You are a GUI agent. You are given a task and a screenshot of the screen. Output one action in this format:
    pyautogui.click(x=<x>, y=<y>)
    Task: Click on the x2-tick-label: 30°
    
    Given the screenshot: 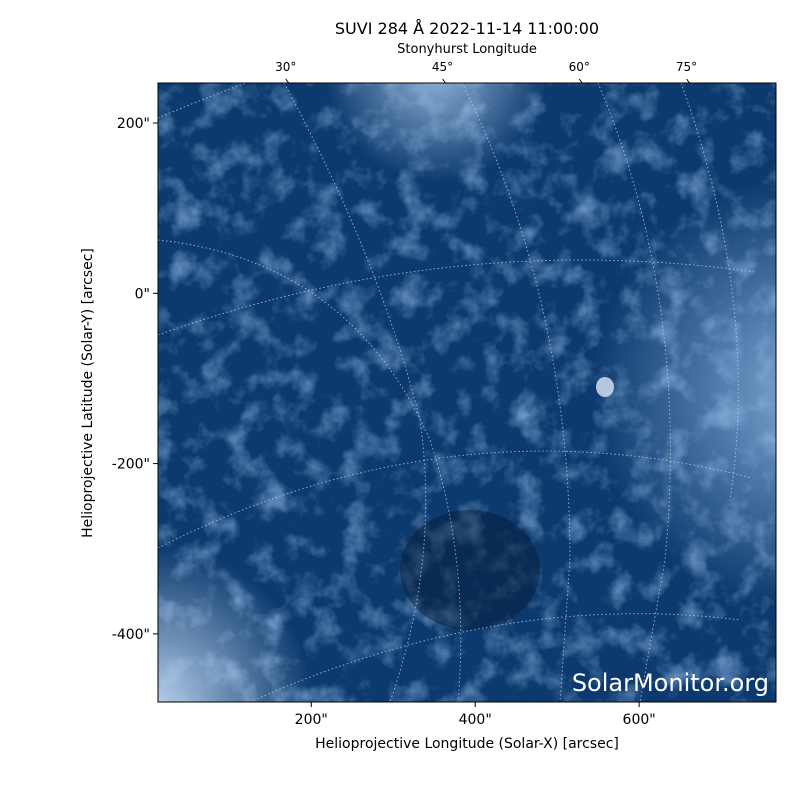 What is the action you would take?
    pyautogui.click(x=285, y=67)
    